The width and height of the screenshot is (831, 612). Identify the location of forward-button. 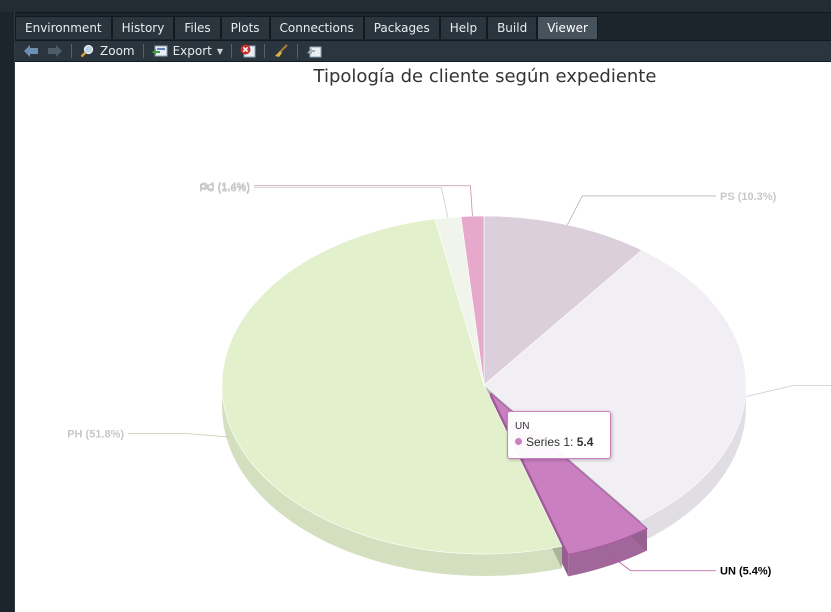
(55, 51).